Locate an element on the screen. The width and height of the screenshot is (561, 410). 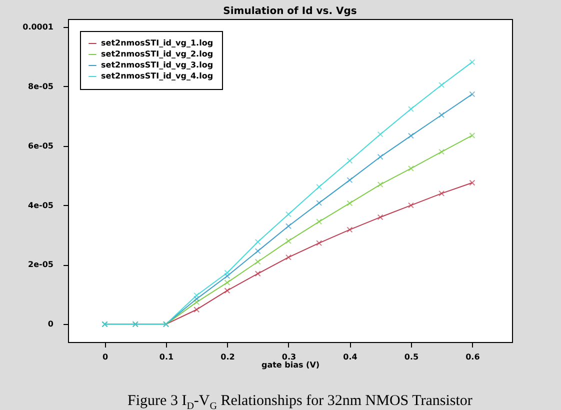
x-tick-label: 0.4 is located at coordinates (350, 357).